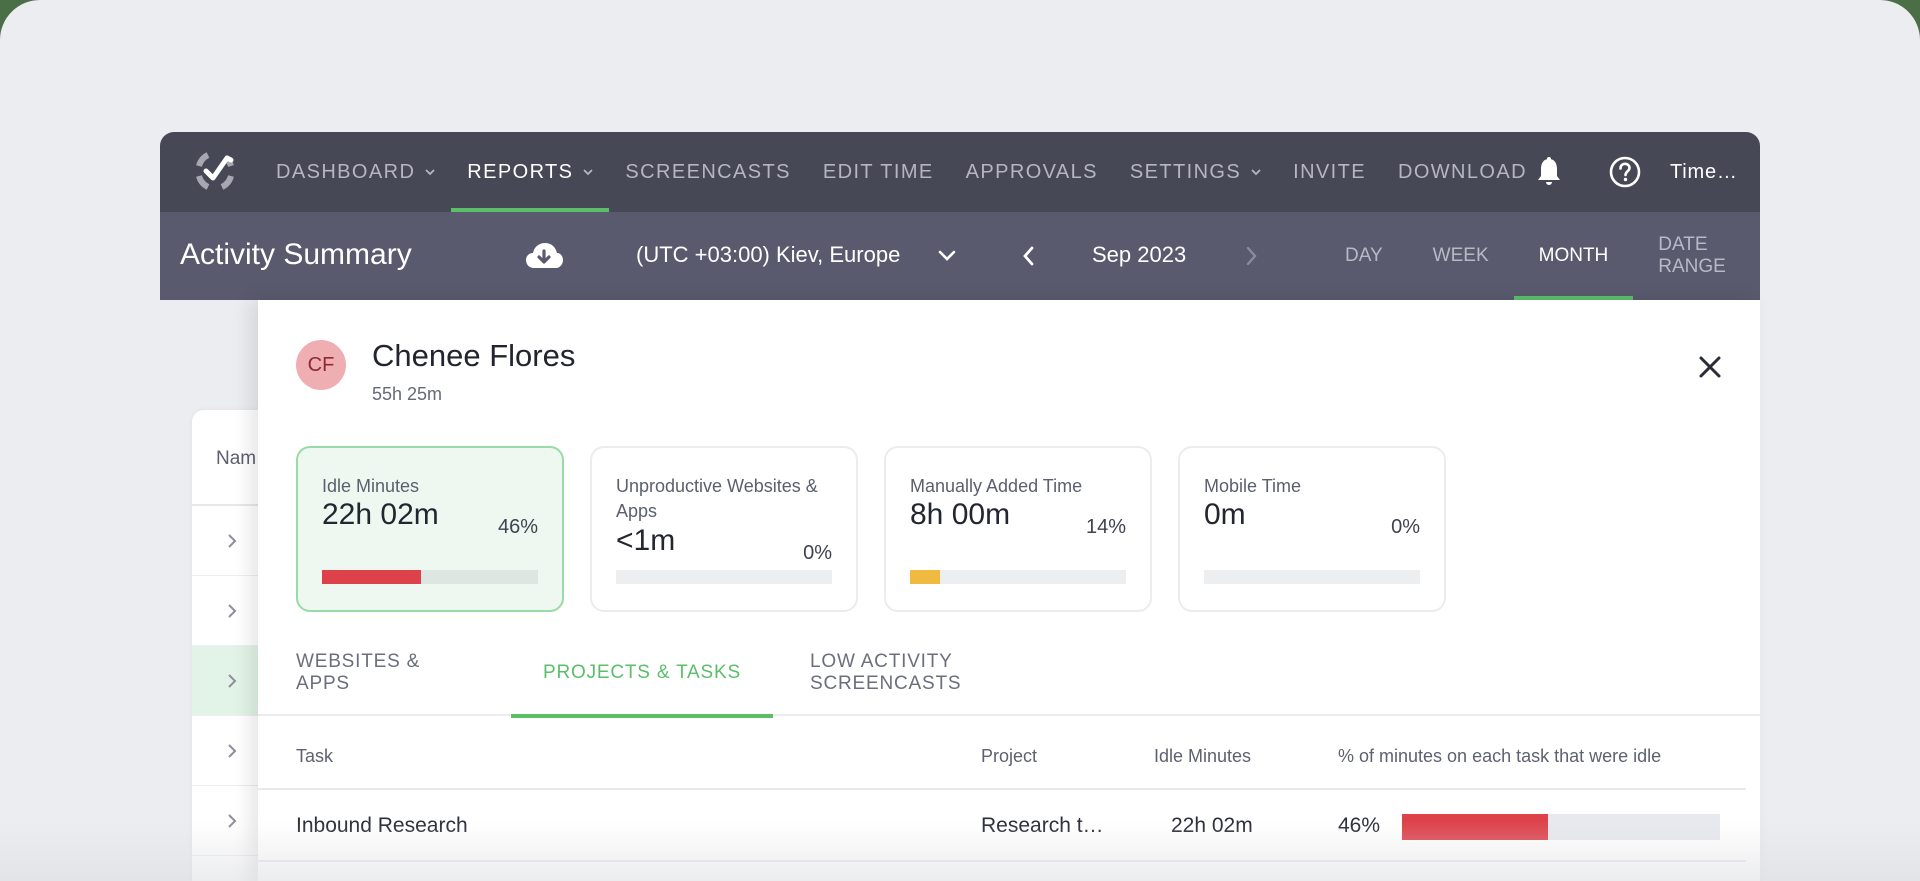 The image size is (1920, 881). Describe the element at coordinates (1561, 827) in the screenshot. I see `idle-progress-bar` at that location.